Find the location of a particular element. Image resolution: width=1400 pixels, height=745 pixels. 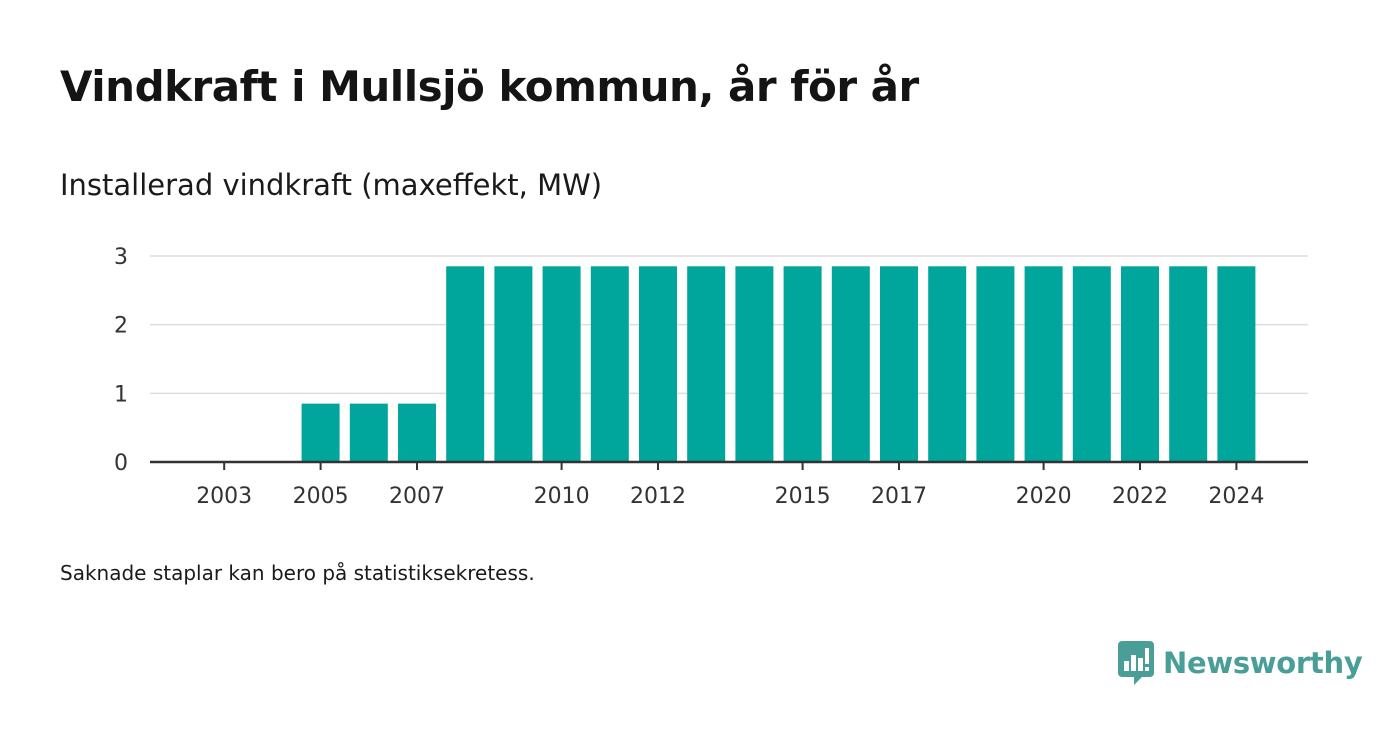

bar-2020 is located at coordinates (1043, 364).